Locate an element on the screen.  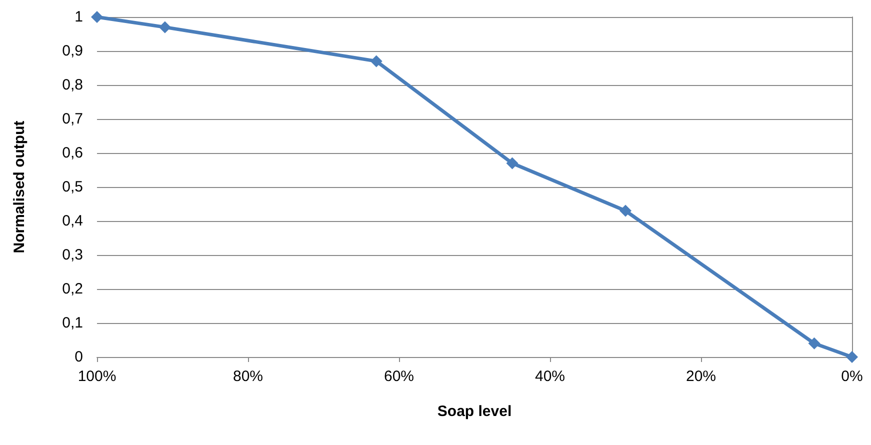
y-tick-label: 0,9 is located at coordinates (72, 51).